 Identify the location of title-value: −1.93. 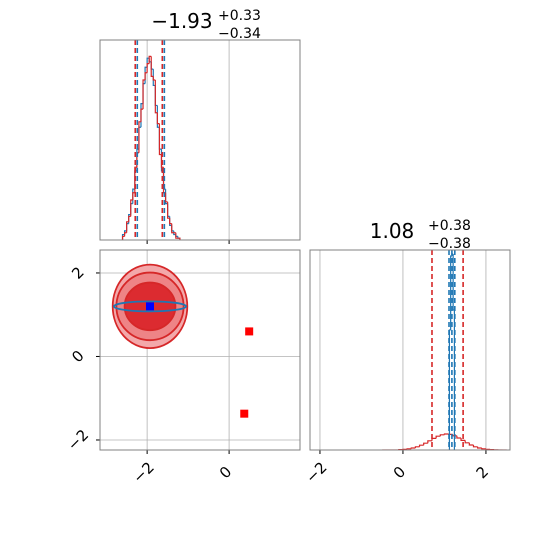
(181, 21).